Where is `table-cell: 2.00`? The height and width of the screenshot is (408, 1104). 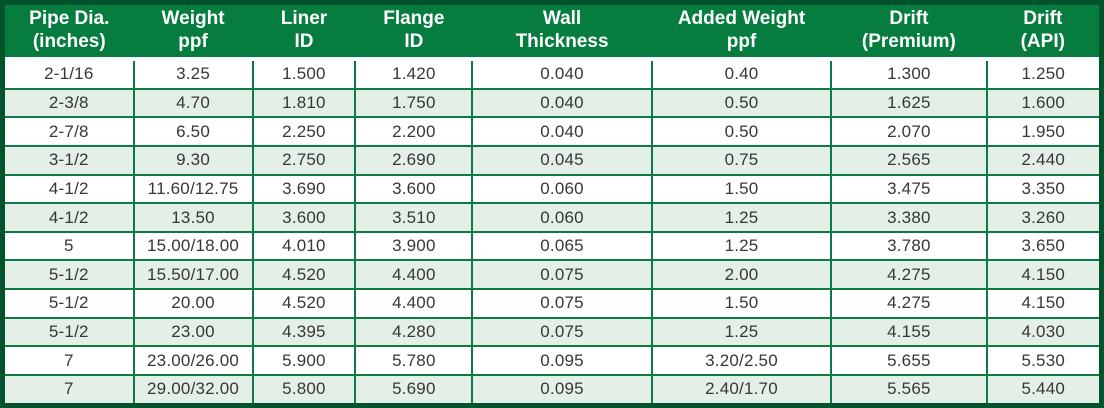 table-cell: 2.00 is located at coordinates (741, 275).